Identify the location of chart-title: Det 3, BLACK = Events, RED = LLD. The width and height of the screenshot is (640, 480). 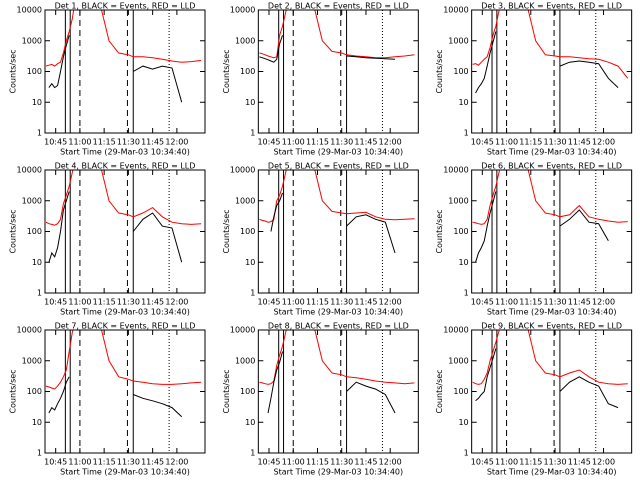
(551, 6).